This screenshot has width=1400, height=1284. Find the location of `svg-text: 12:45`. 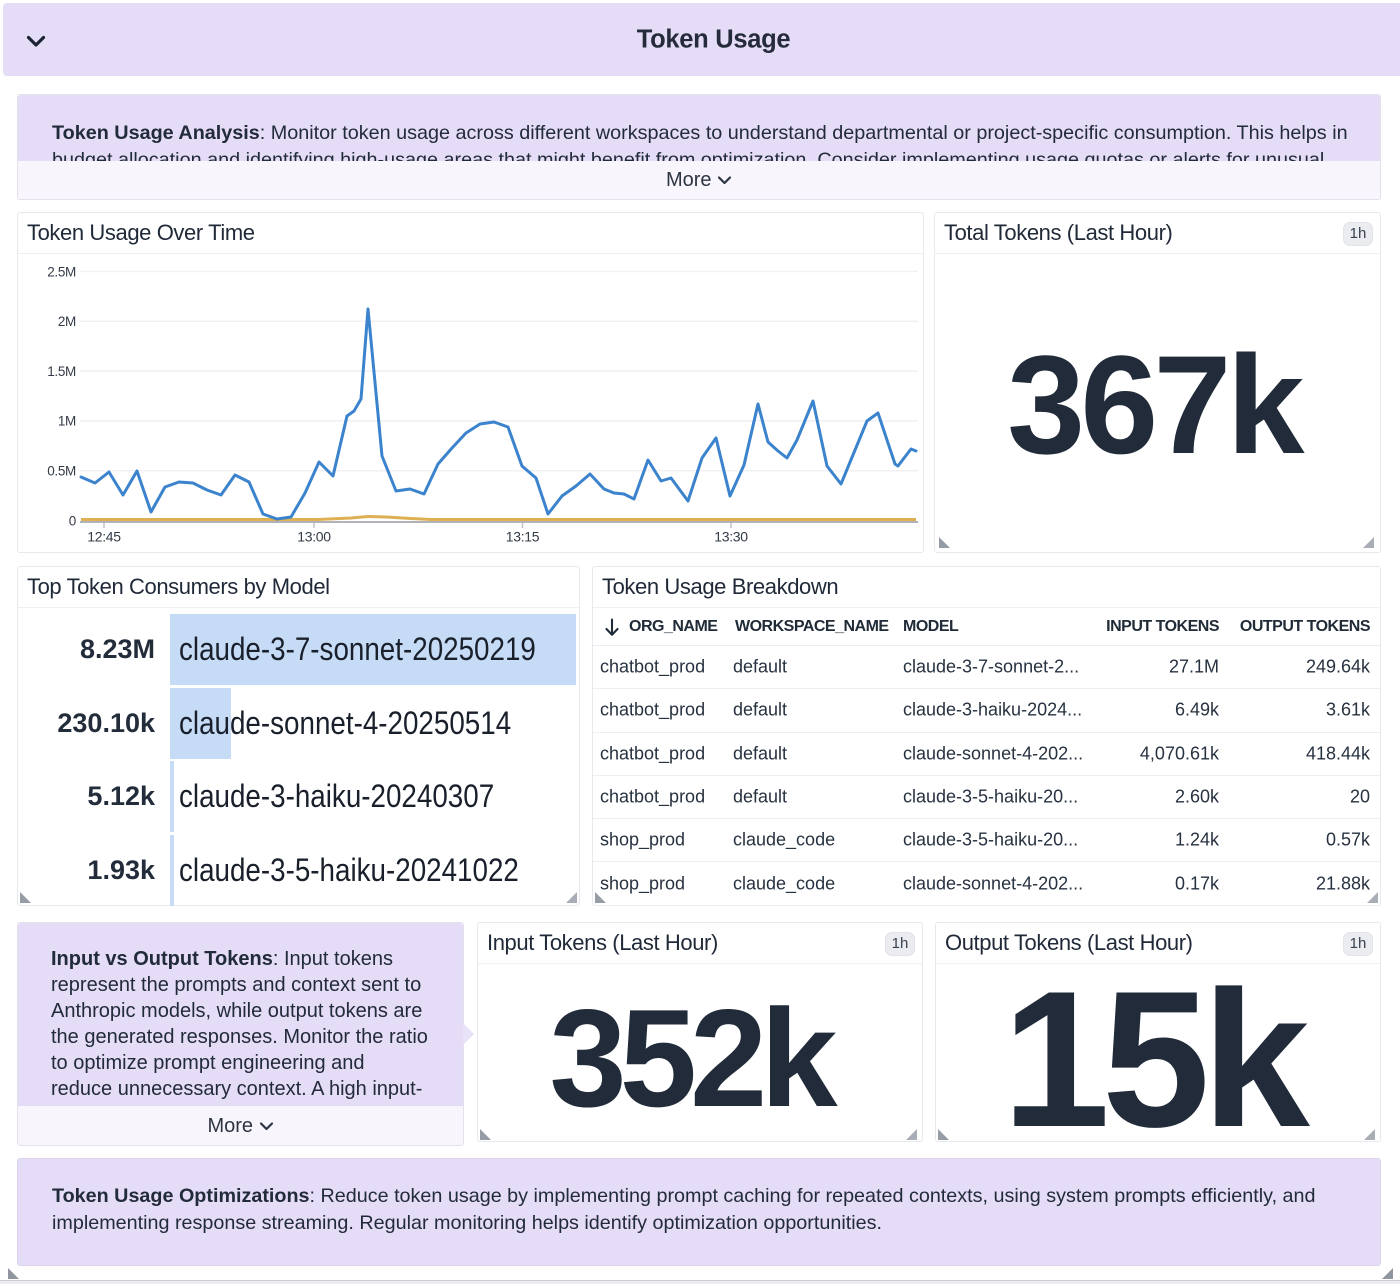

svg-text: 12:45 is located at coordinates (104, 536).